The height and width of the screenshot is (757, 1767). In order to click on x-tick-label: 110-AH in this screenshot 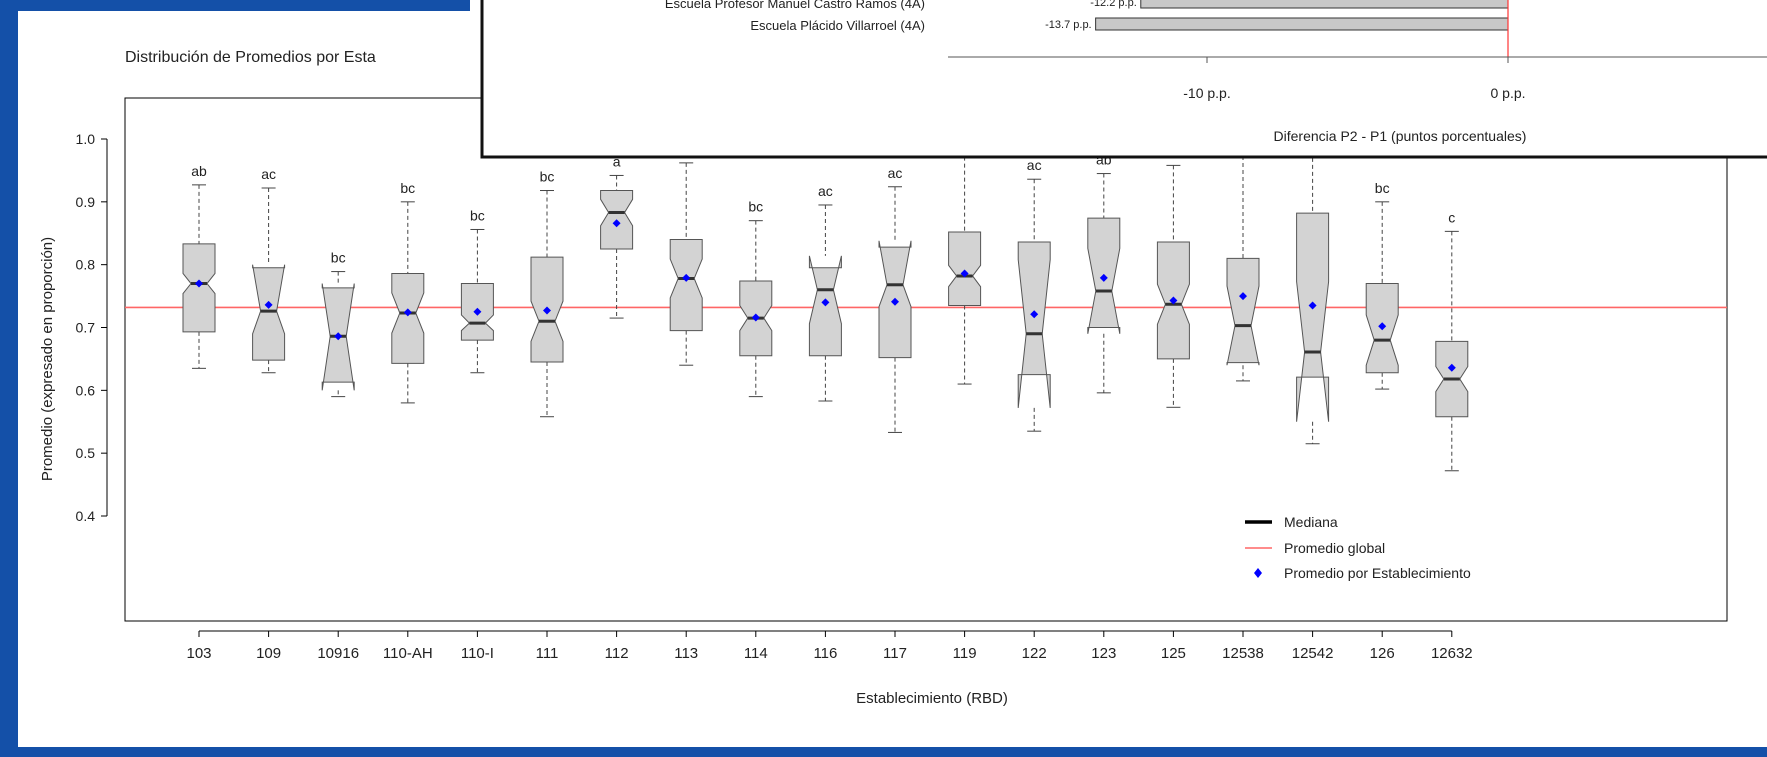, I will do `click(408, 653)`.